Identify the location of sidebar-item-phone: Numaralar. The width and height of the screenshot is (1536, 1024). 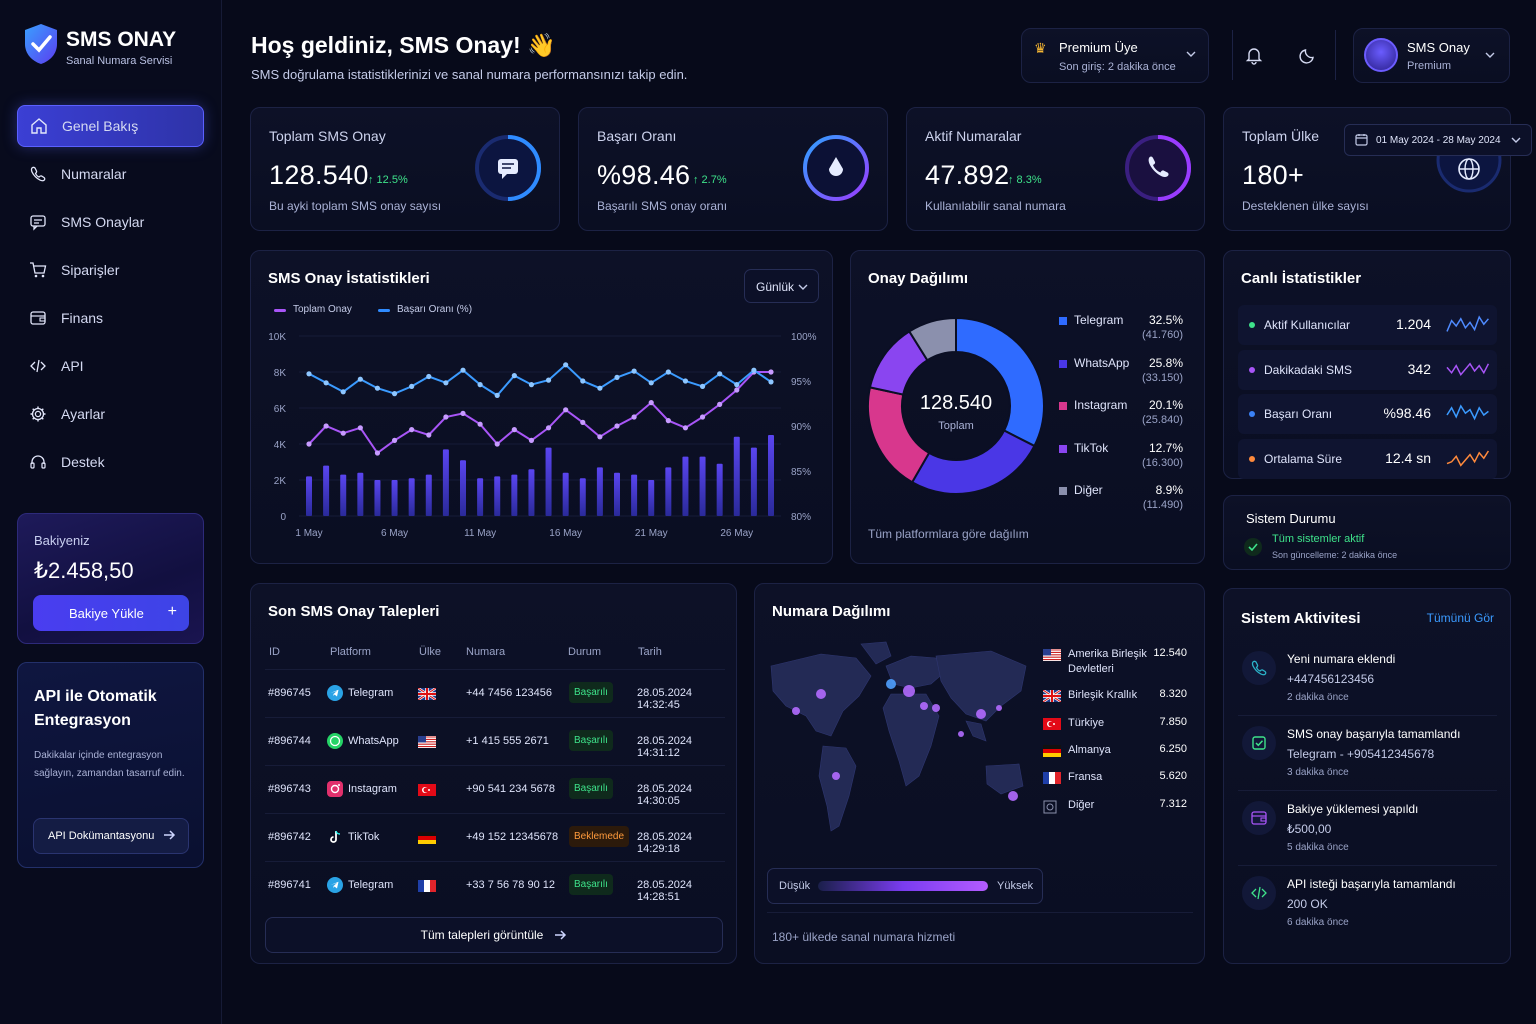
(110, 174).